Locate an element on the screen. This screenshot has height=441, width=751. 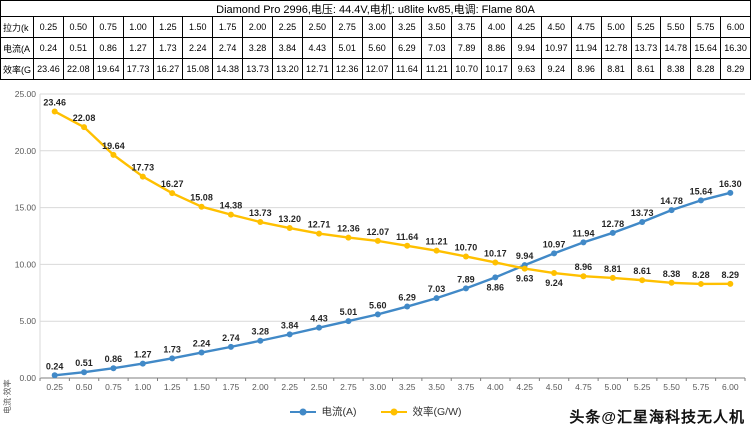
table-cell: 2.75 is located at coordinates (347, 27).